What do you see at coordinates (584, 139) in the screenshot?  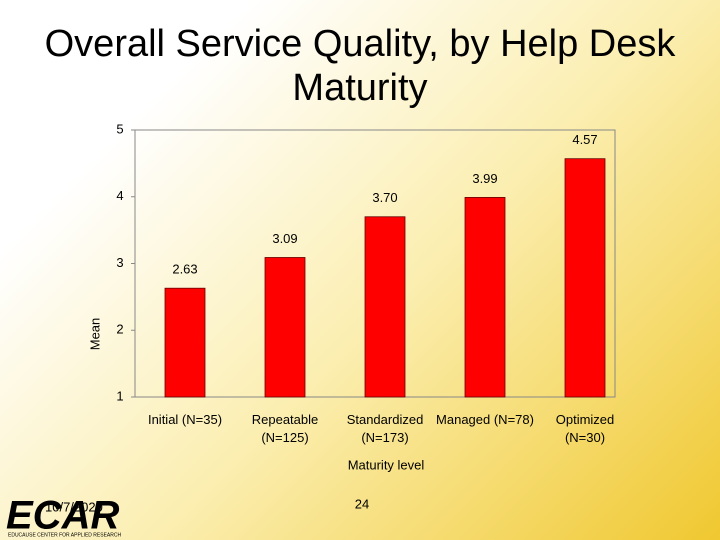 I see `value-label: 4.57` at bounding box center [584, 139].